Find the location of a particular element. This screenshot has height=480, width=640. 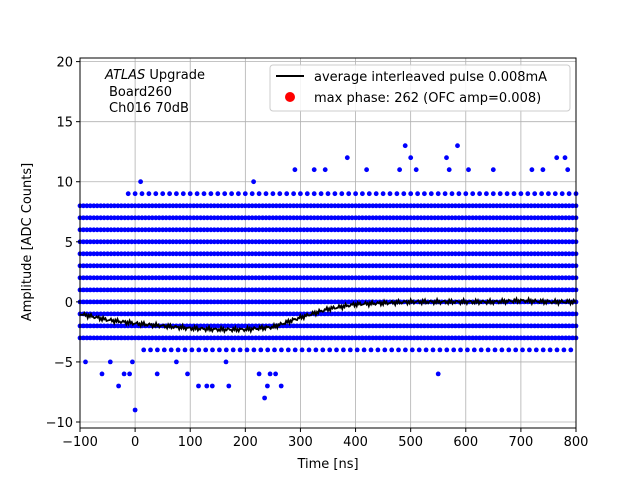

x-tick-label: 800 is located at coordinates (576, 442).